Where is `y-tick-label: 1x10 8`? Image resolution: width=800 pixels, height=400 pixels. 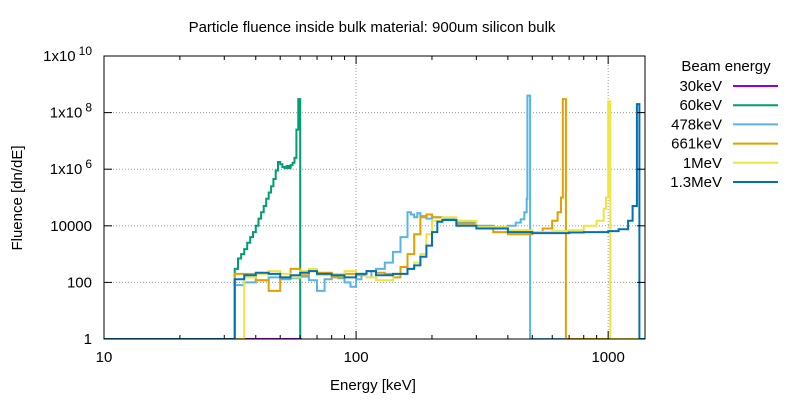 y-tick-label: 1x10 8 is located at coordinates (71, 111).